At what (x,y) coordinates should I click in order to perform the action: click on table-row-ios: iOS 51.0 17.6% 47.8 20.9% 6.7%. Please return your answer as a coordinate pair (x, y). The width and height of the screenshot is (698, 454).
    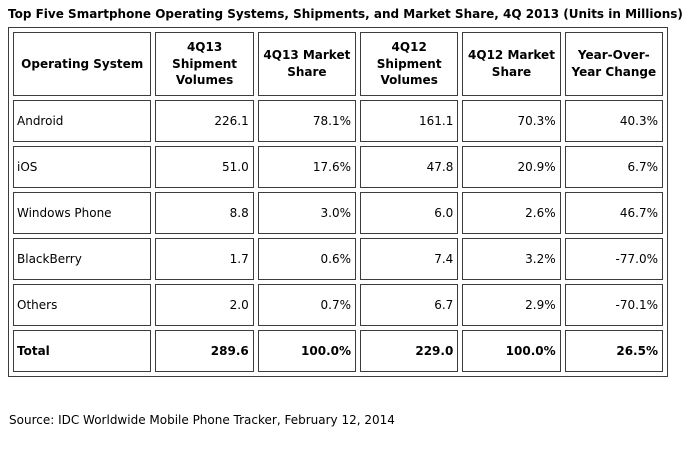
    Looking at the image, I should click on (338, 167).